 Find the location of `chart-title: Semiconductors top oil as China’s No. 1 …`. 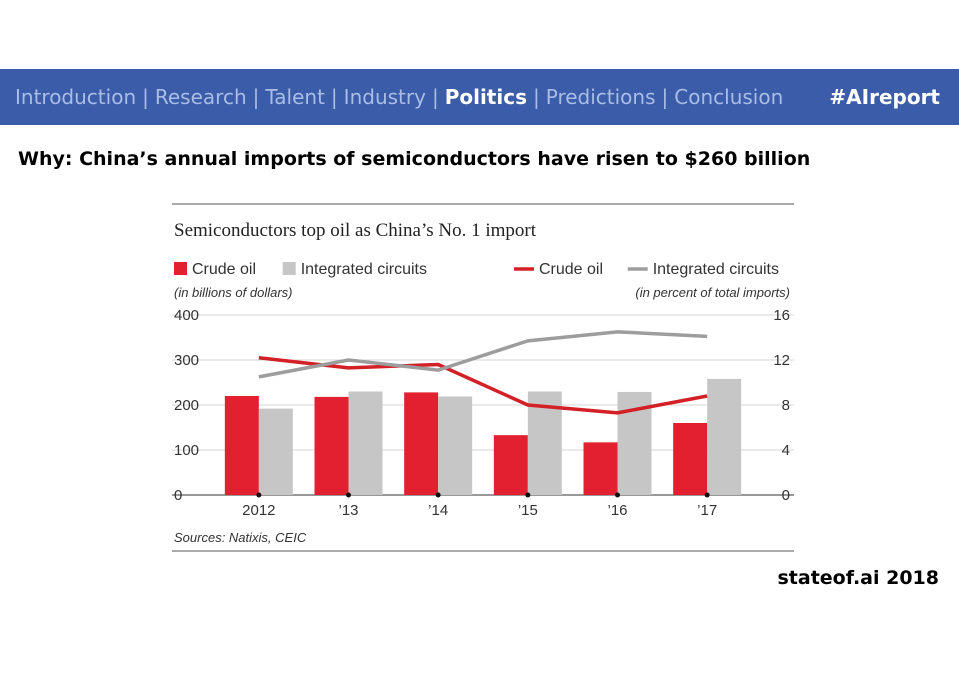

chart-title: Semiconductors top oil as China’s No. 1 … is located at coordinates (355, 230).